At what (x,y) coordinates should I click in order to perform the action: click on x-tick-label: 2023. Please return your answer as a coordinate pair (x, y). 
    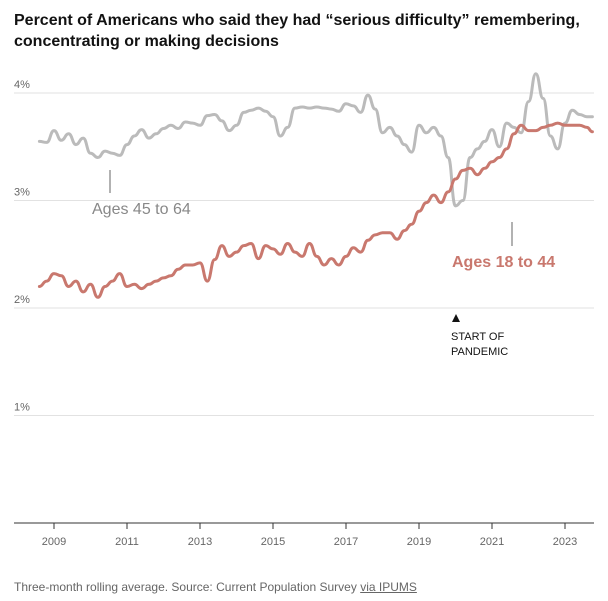
    Looking at the image, I should click on (565, 542).